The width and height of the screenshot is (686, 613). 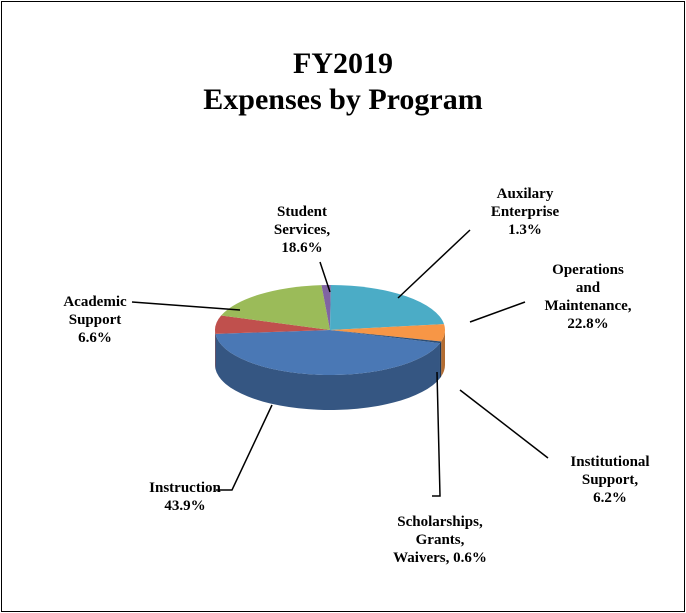 I want to click on slice-label: Scholarships, Grants, Waivers, 0.6%, so click(x=440, y=540).